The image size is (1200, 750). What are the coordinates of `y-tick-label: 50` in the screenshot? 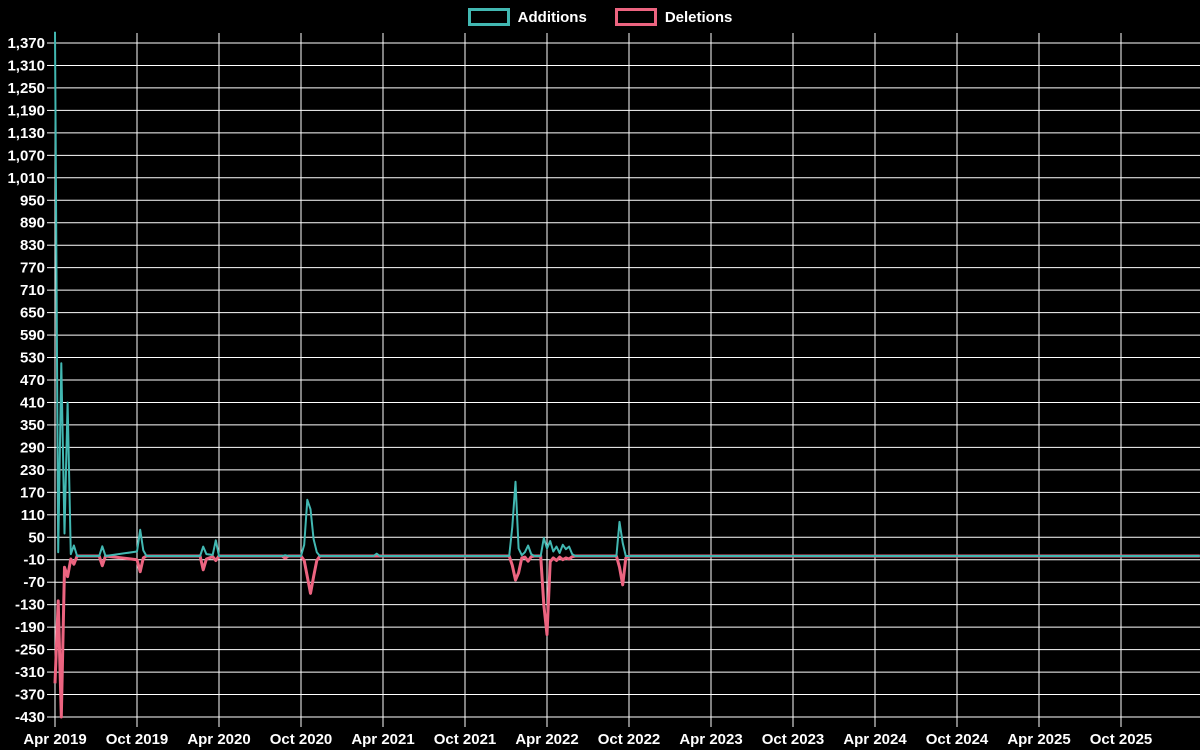 It's located at (36, 537).